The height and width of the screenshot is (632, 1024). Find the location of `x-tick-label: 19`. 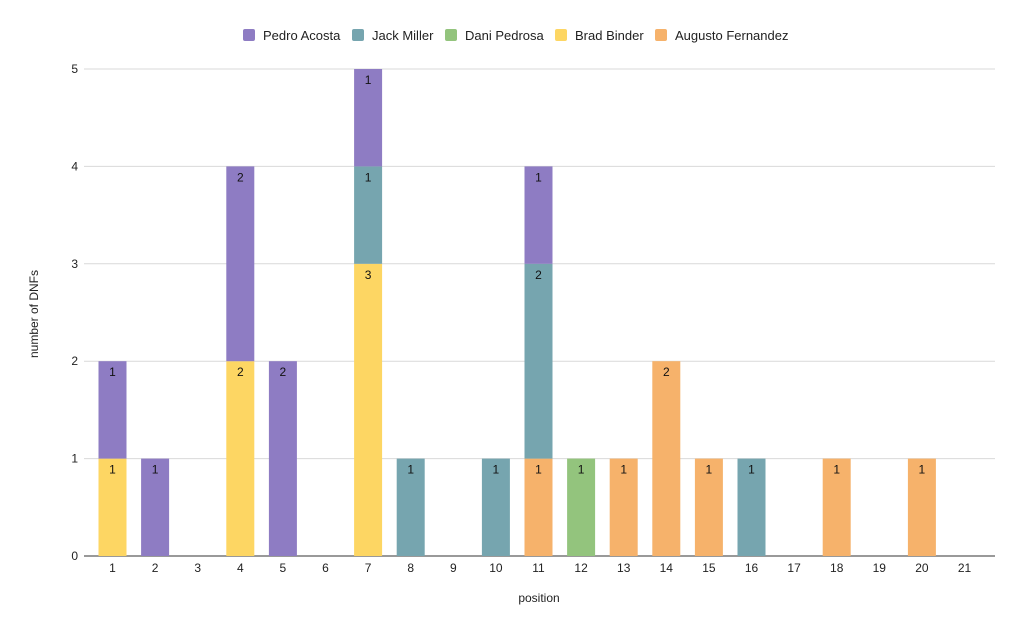

x-tick-label: 19 is located at coordinates (880, 568).